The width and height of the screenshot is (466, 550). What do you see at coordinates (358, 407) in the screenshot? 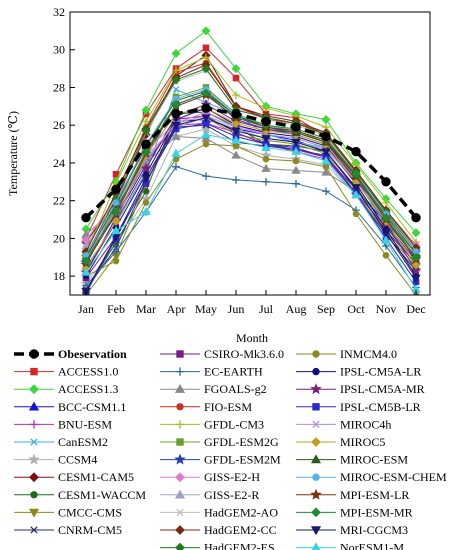
I see `legend-item: IPSL-CM5B-LR` at bounding box center [358, 407].